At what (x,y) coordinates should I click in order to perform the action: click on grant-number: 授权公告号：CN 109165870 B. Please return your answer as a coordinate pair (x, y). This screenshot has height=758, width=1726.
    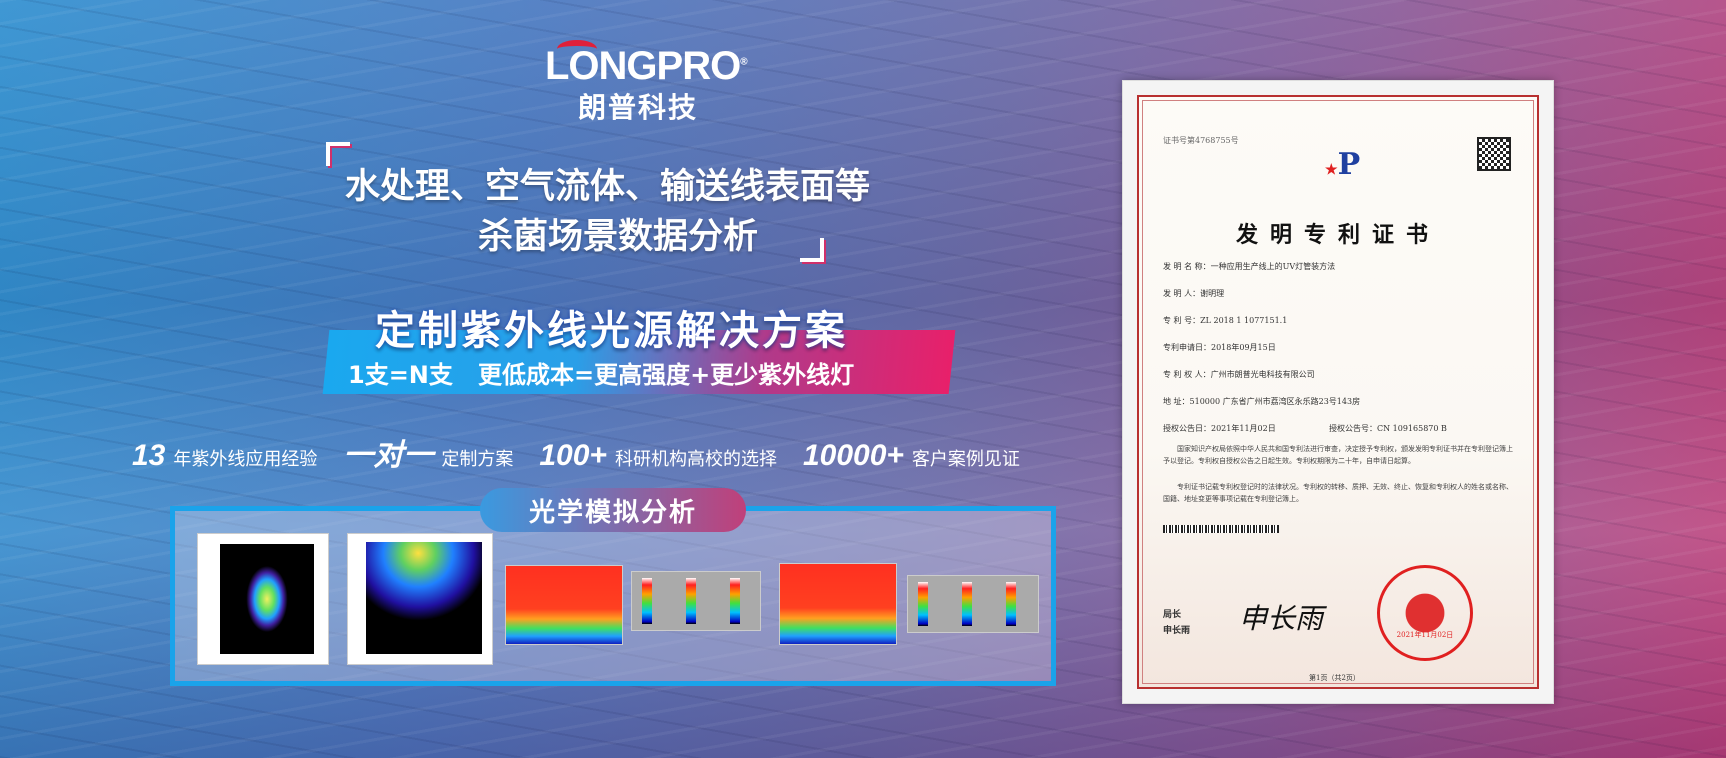
    Looking at the image, I should click on (1388, 428).